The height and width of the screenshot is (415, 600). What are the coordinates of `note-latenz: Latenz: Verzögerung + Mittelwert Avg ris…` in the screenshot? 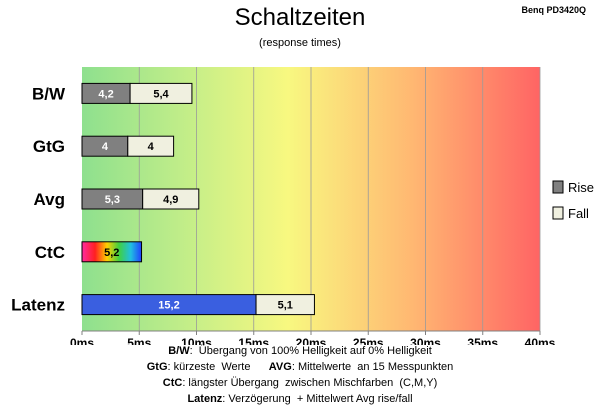 It's located at (300, 399).